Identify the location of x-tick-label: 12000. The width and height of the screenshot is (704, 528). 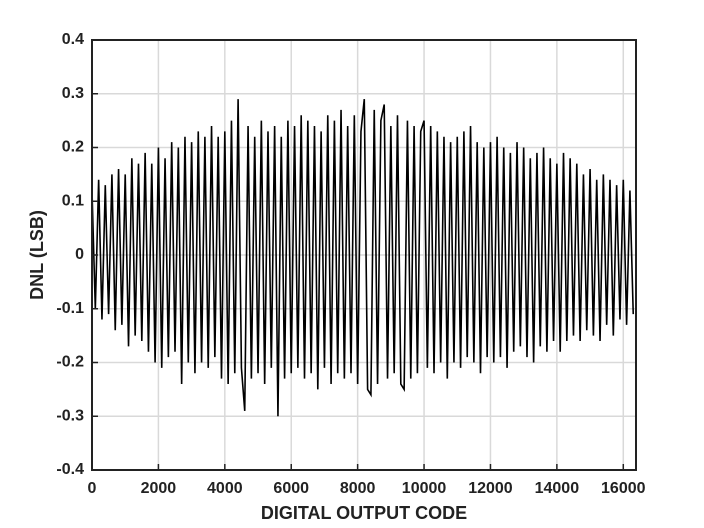
(490, 488).